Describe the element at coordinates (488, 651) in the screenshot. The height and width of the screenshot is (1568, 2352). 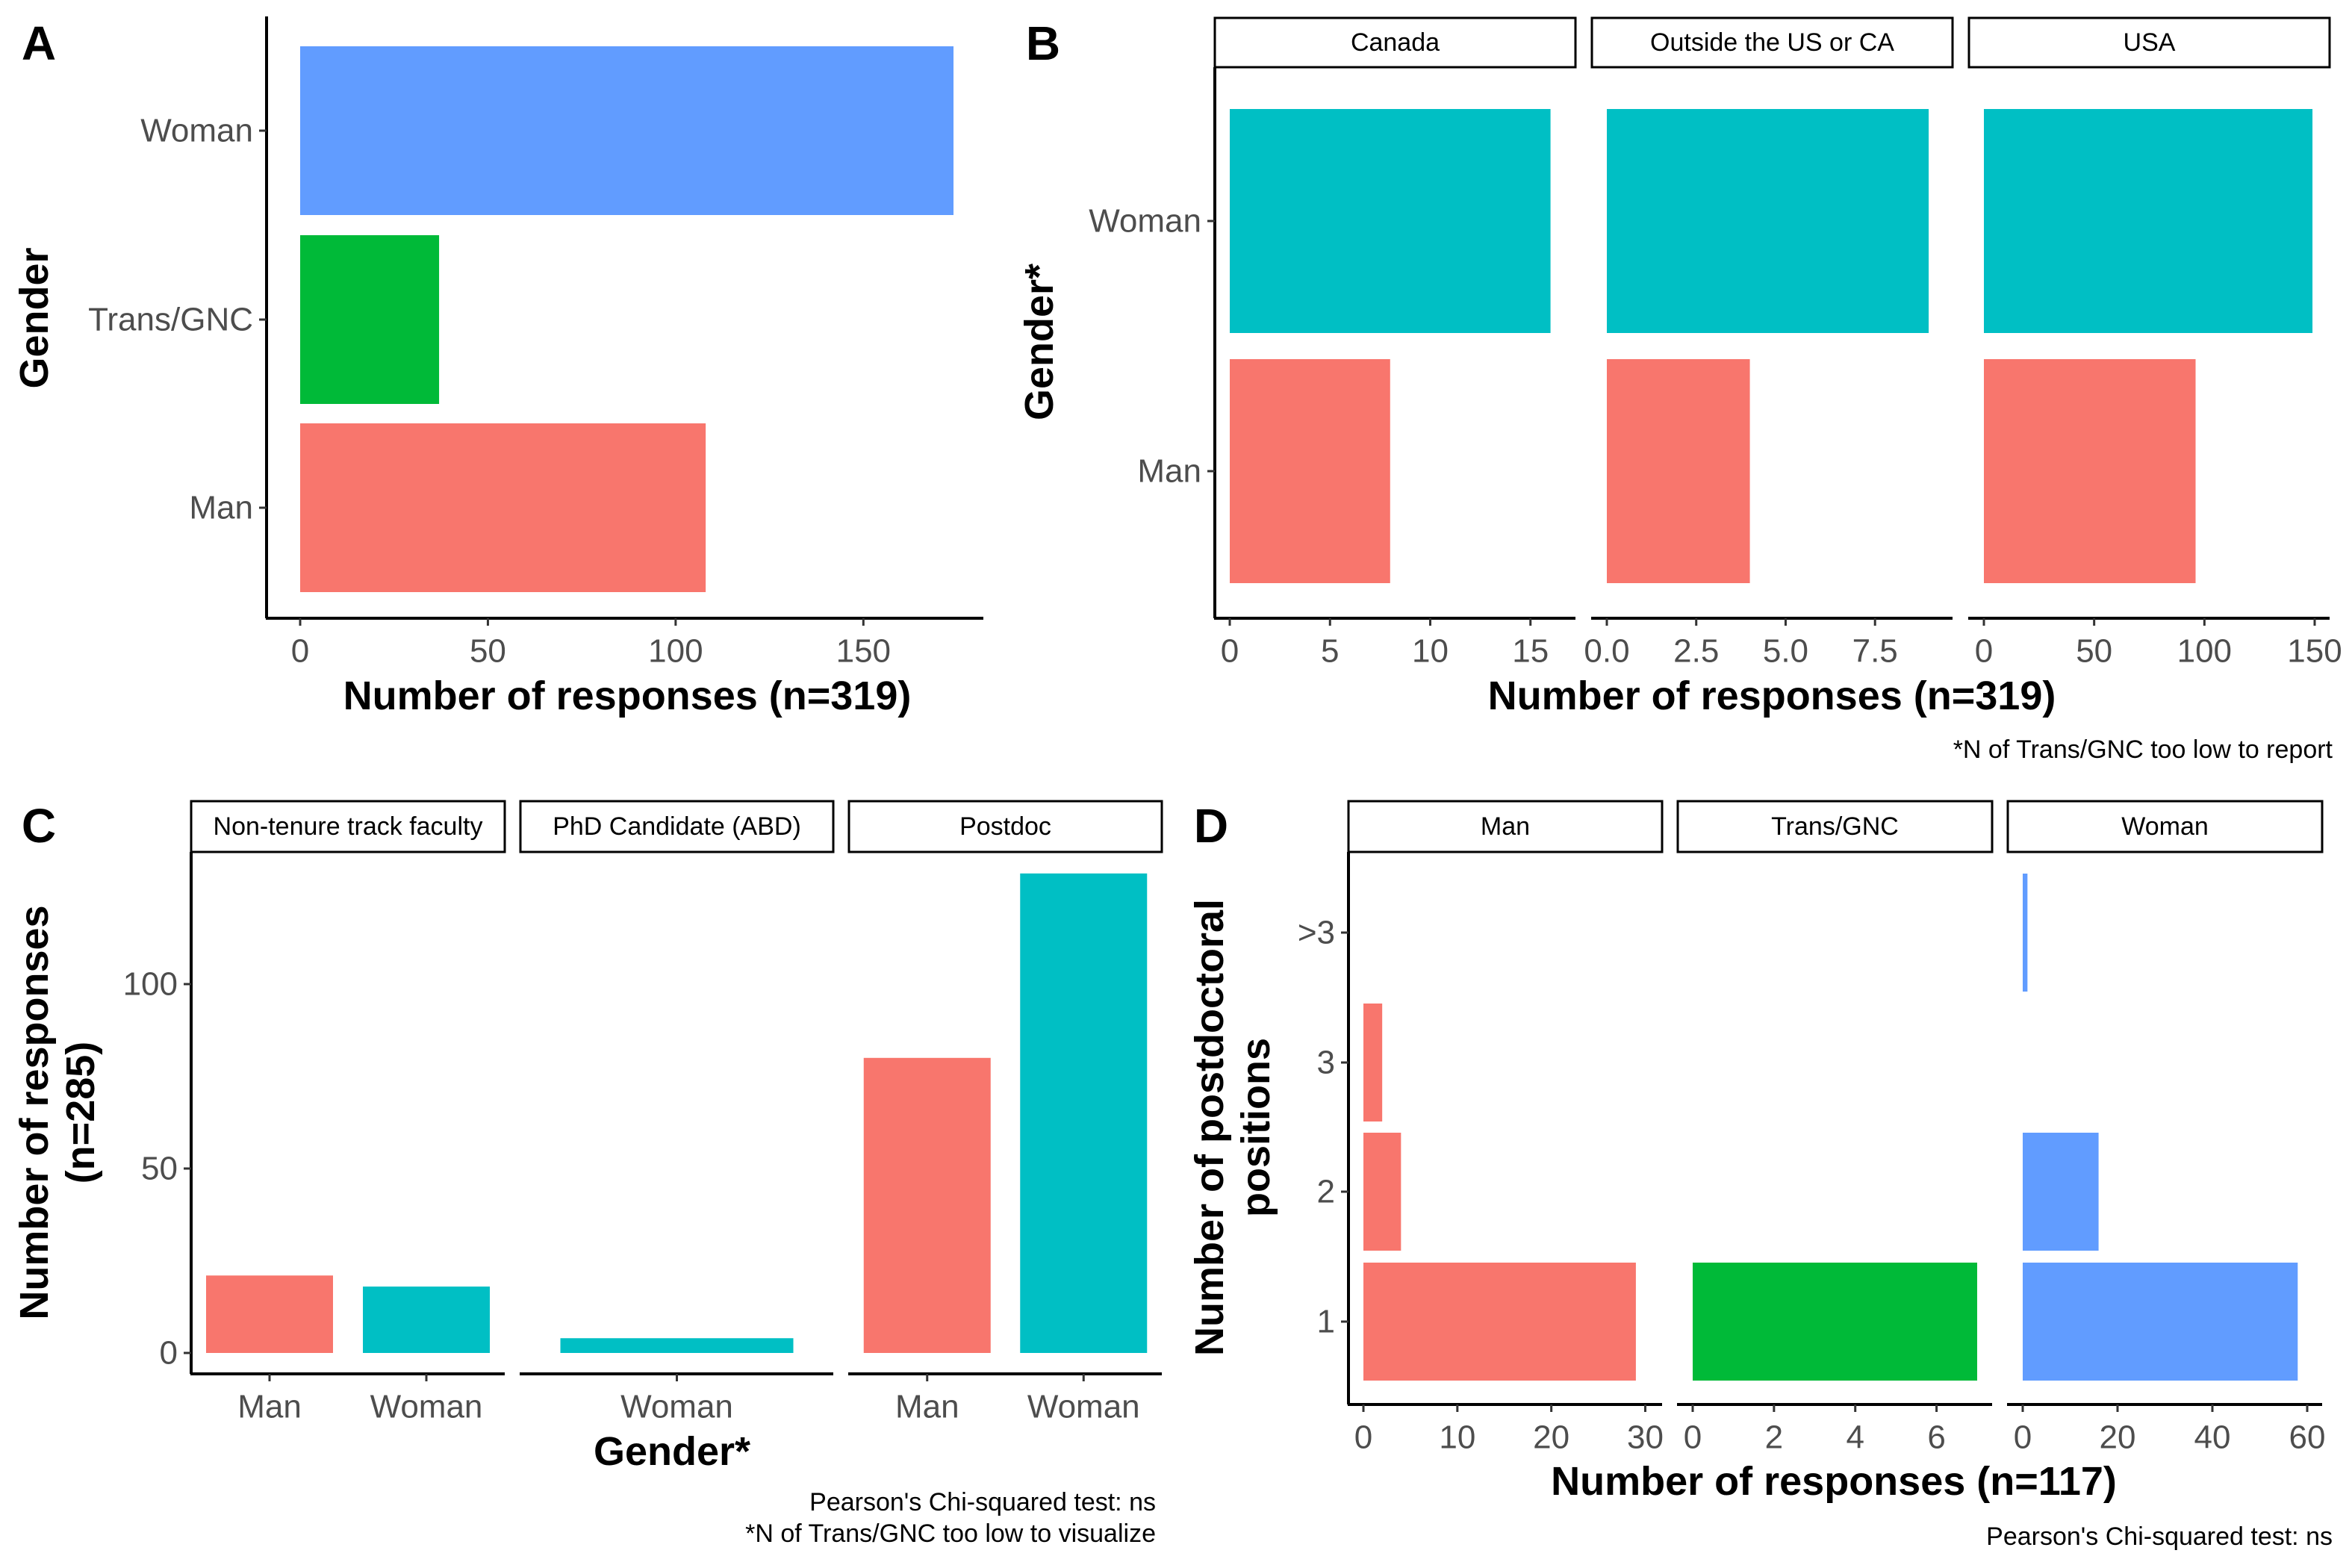
I see `panel-a-x-tick-label-1: 50` at that location.